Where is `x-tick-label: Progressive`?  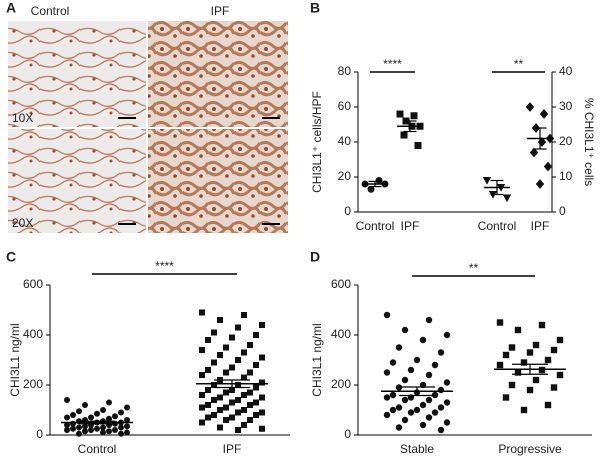
x-tick-label: Progressive is located at coordinates (530, 449).